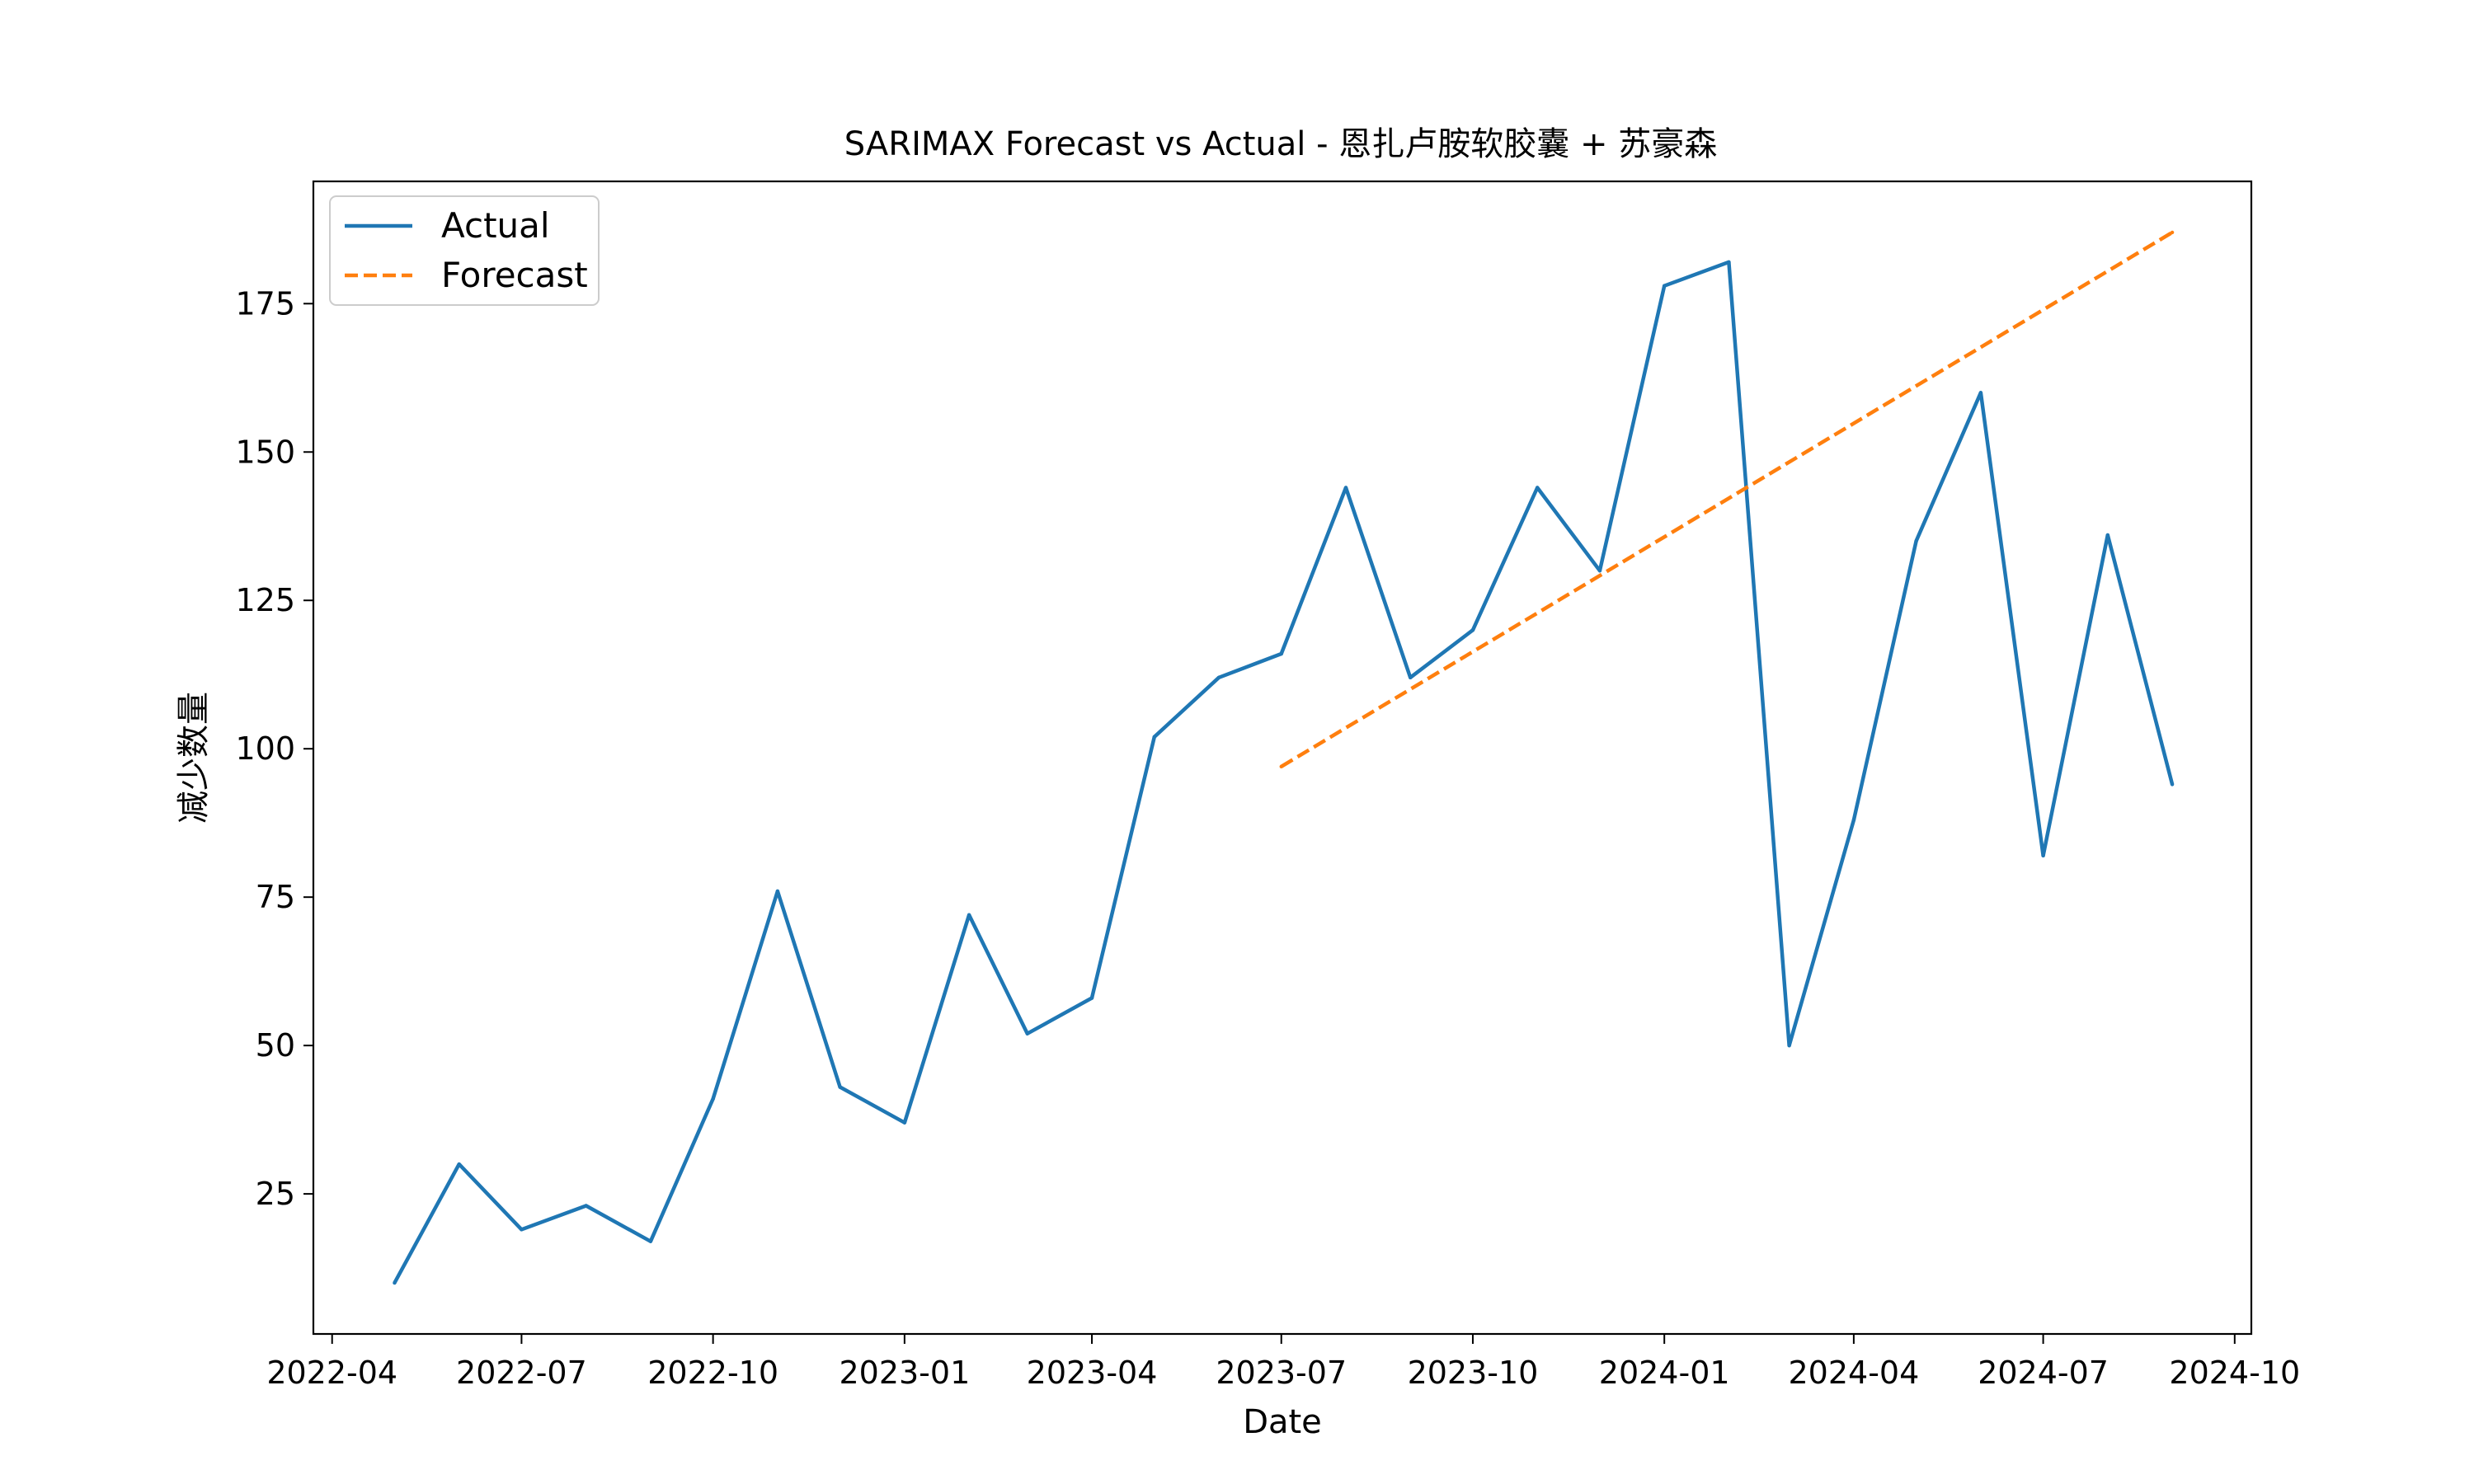 The image size is (2474, 1484). What do you see at coordinates (904, 1373) in the screenshot?
I see `x-tick-label: 2023-01` at bounding box center [904, 1373].